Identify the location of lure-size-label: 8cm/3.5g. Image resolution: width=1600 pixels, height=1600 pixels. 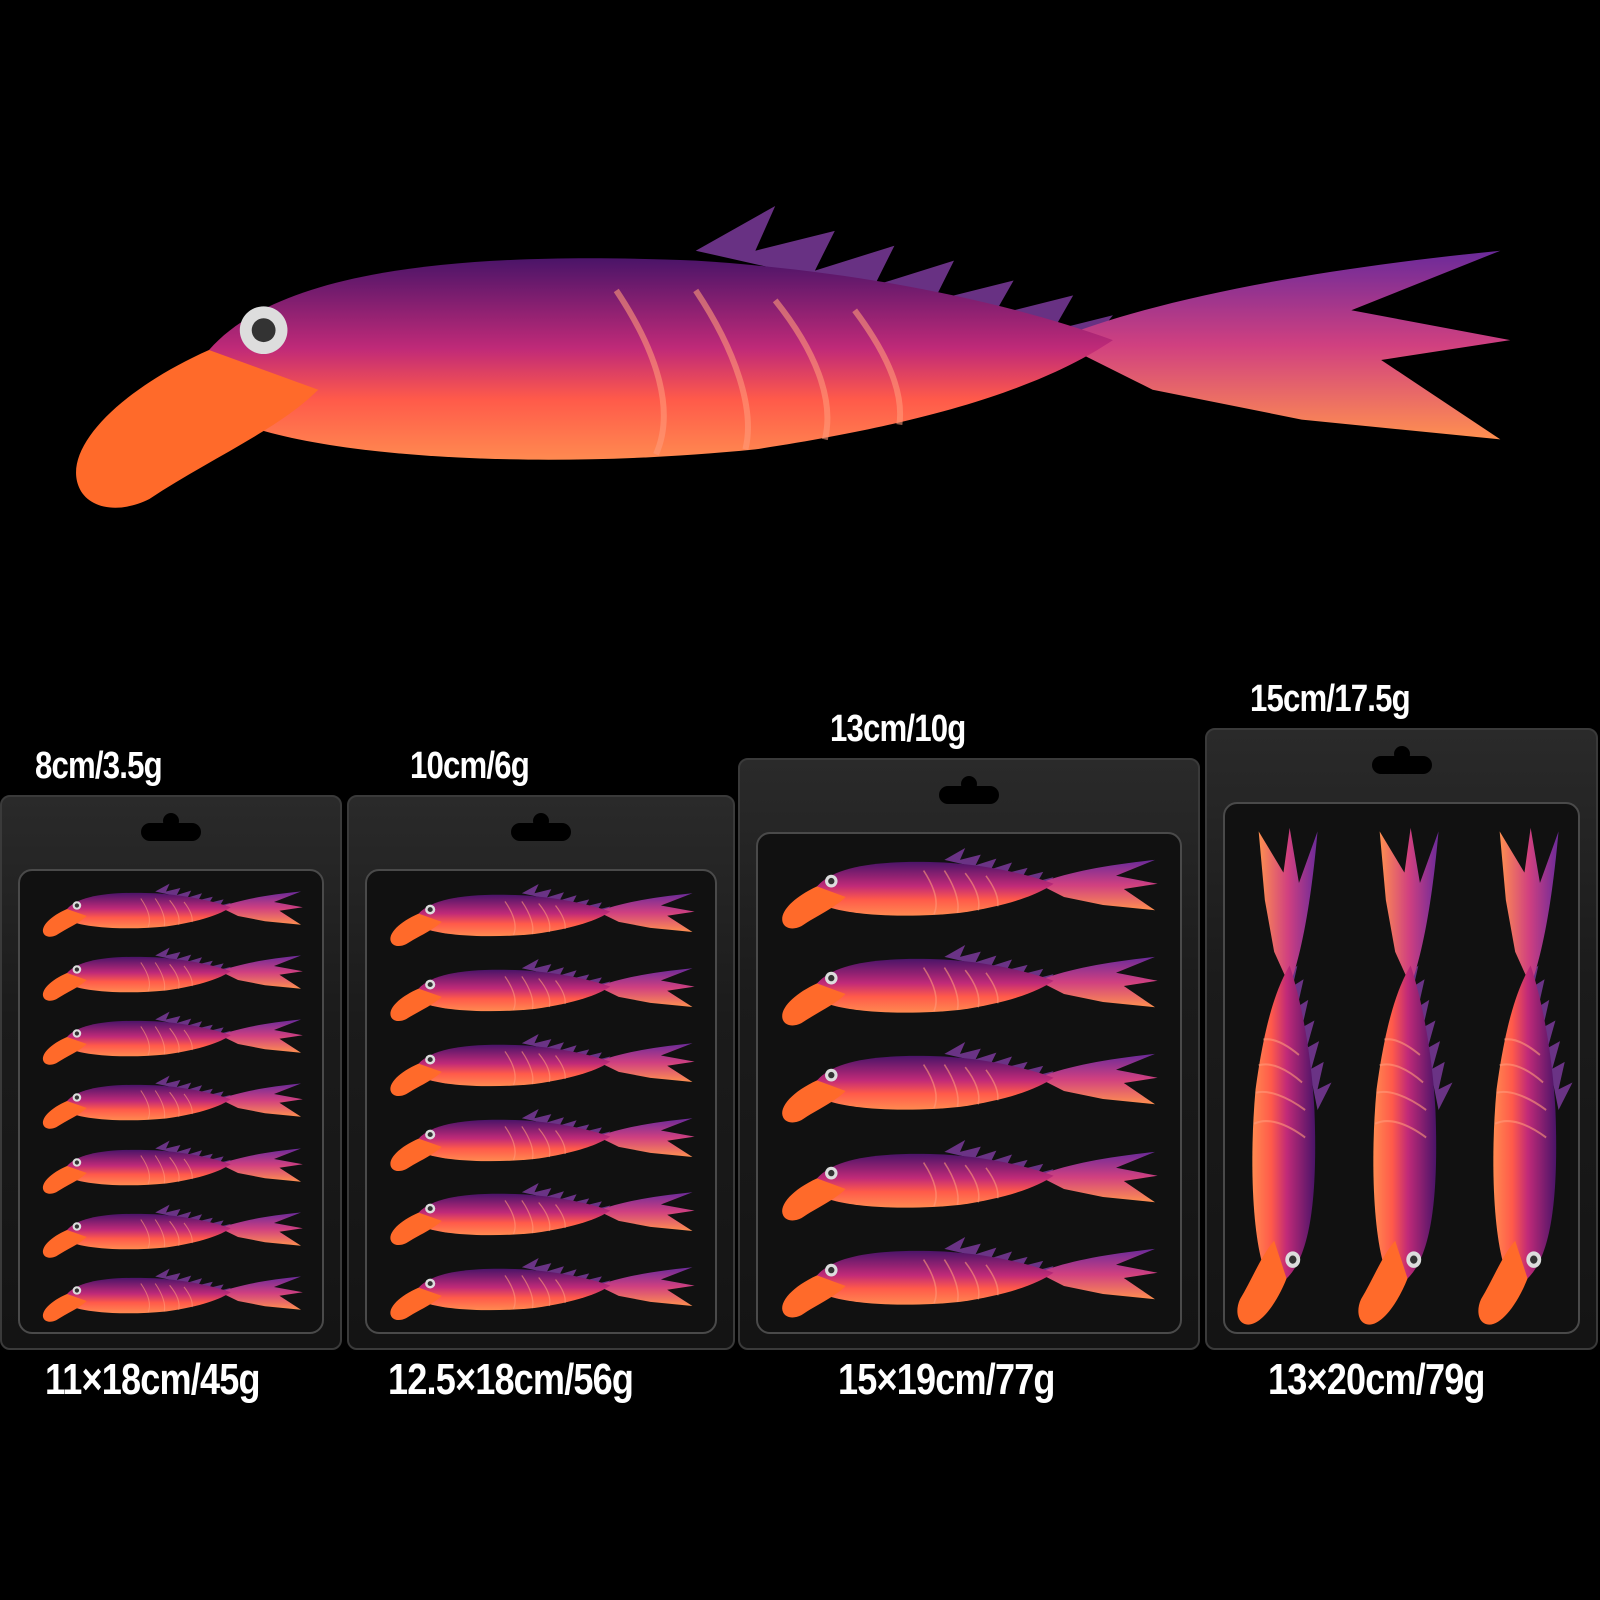
(99, 766).